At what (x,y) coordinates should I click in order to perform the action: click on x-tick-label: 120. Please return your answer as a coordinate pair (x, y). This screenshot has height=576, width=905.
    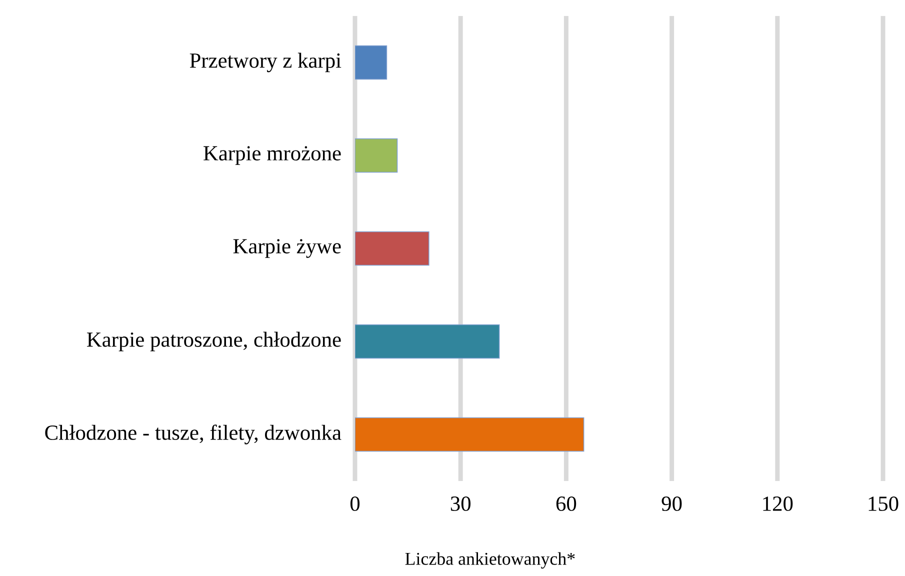
    Looking at the image, I should click on (778, 503).